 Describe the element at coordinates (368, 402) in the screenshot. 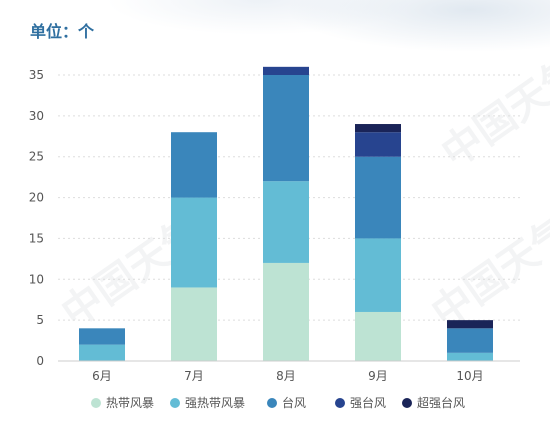

I see `legend-label-3: 强台风` at that location.